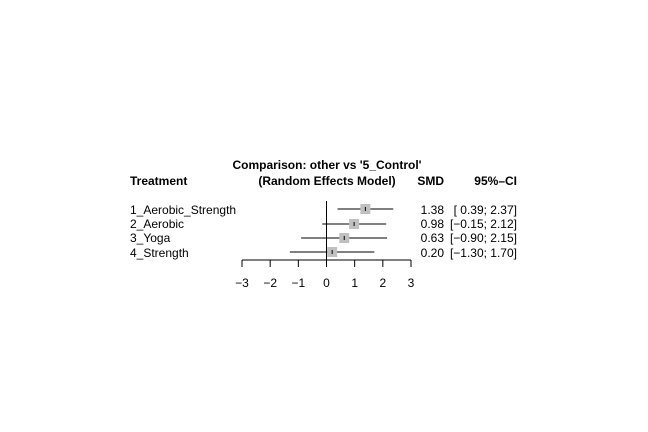 The image size is (648, 432). I want to click on column-header-treatment: Treatment, so click(158, 181).